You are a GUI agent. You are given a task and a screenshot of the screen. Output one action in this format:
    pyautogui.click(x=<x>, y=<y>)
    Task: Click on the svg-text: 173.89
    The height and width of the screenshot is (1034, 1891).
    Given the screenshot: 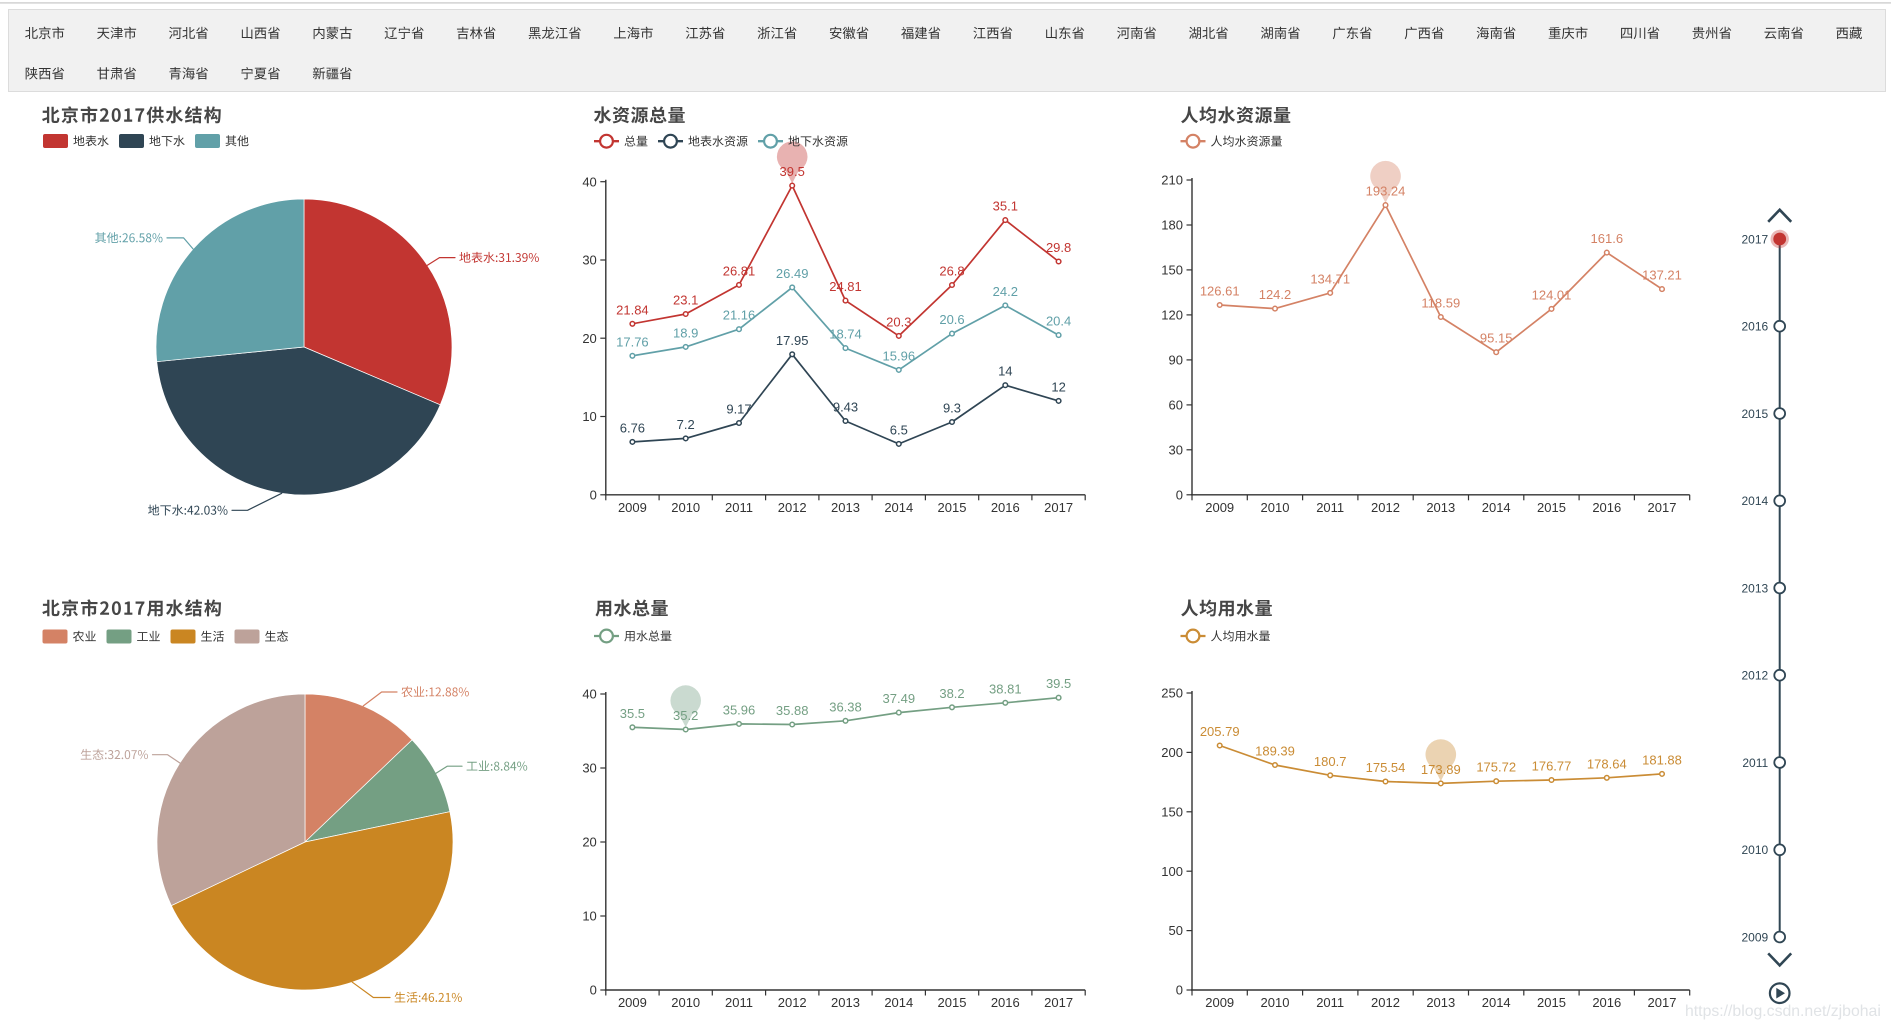 What is the action you would take?
    pyautogui.click(x=1441, y=769)
    